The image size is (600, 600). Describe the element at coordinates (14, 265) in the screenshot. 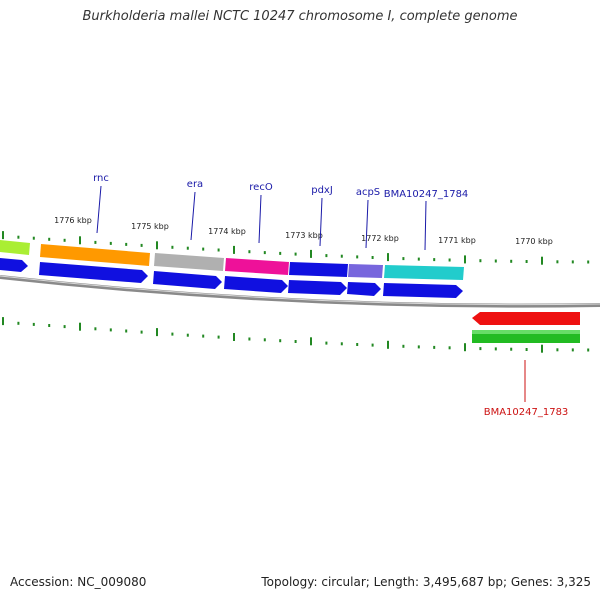

I see `cds-arrow-partial` at that location.